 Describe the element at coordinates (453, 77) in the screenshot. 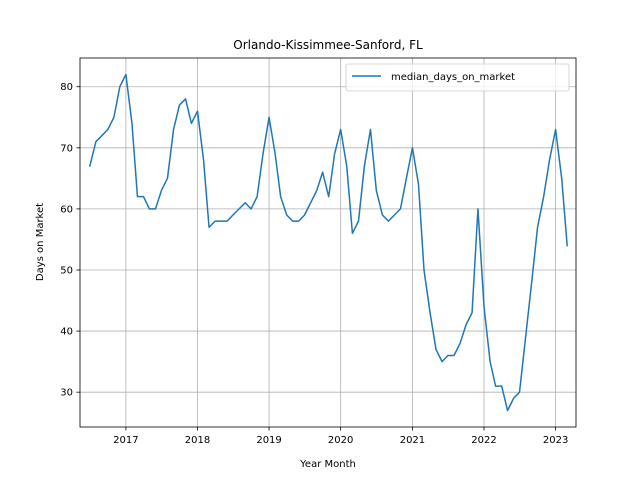

I see `legend-label: median_days_on_market` at that location.